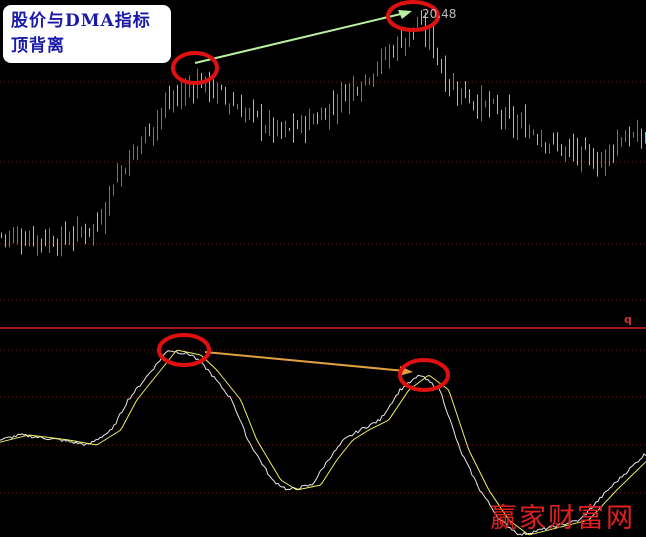 The height and width of the screenshot is (537, 646). What do you see at coordinates (562, 518) in the screenshot?
I see `watermark: 赢家财富网` at bounding box center [562, 518].